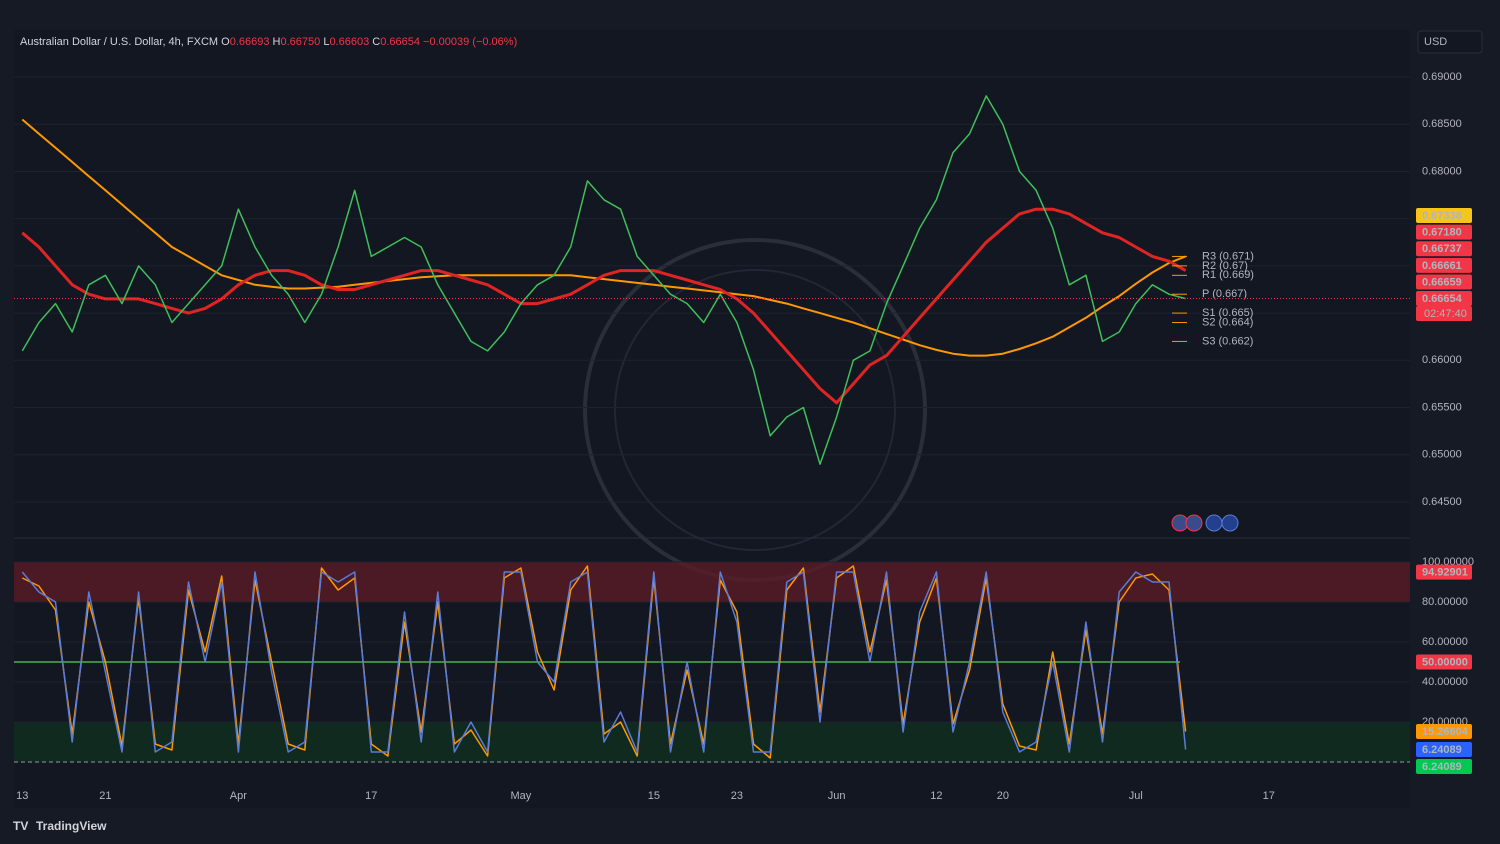  I want to click on price-tag-label: 15.26604, so click(1445, 732).